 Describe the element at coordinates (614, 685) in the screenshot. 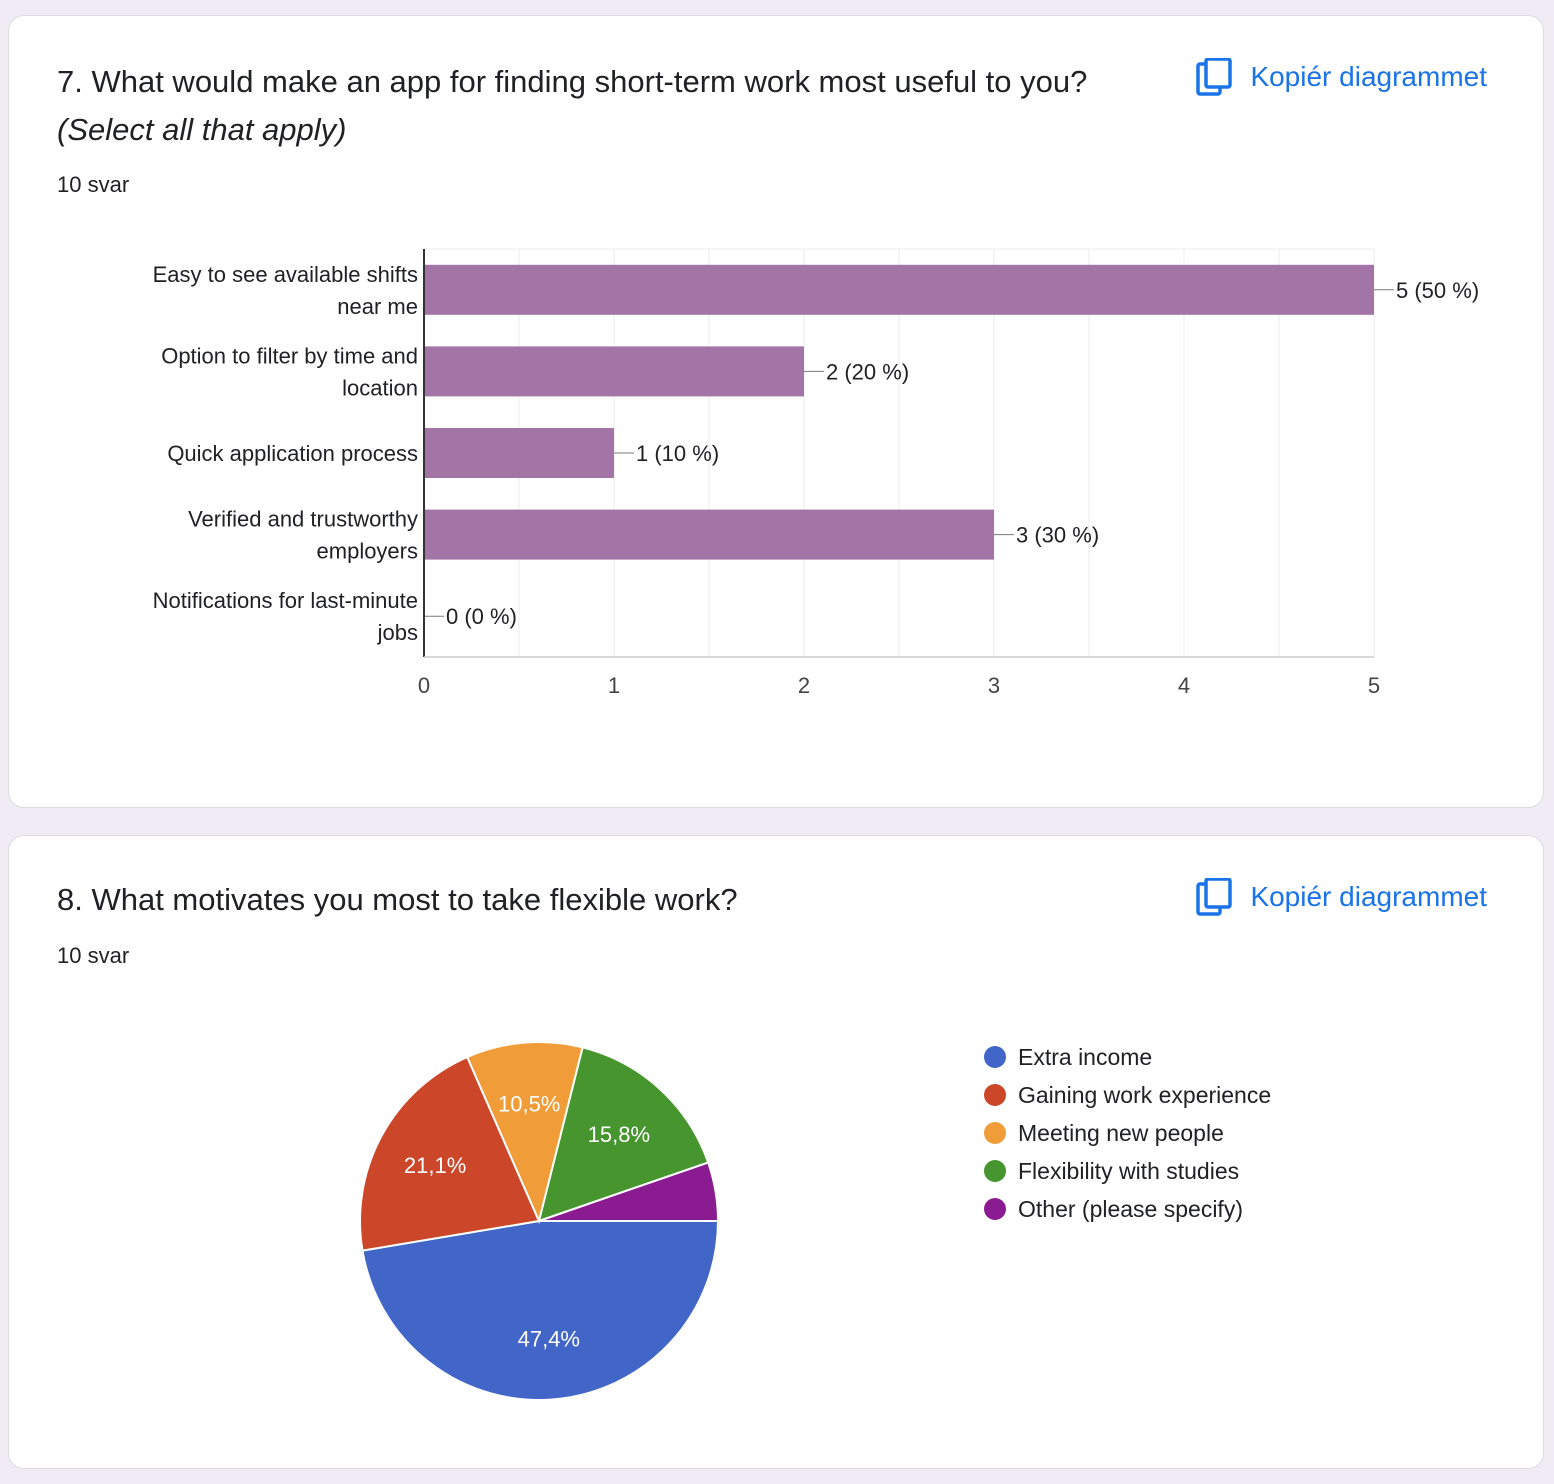

I see `x-tick-label: 1` at that location.